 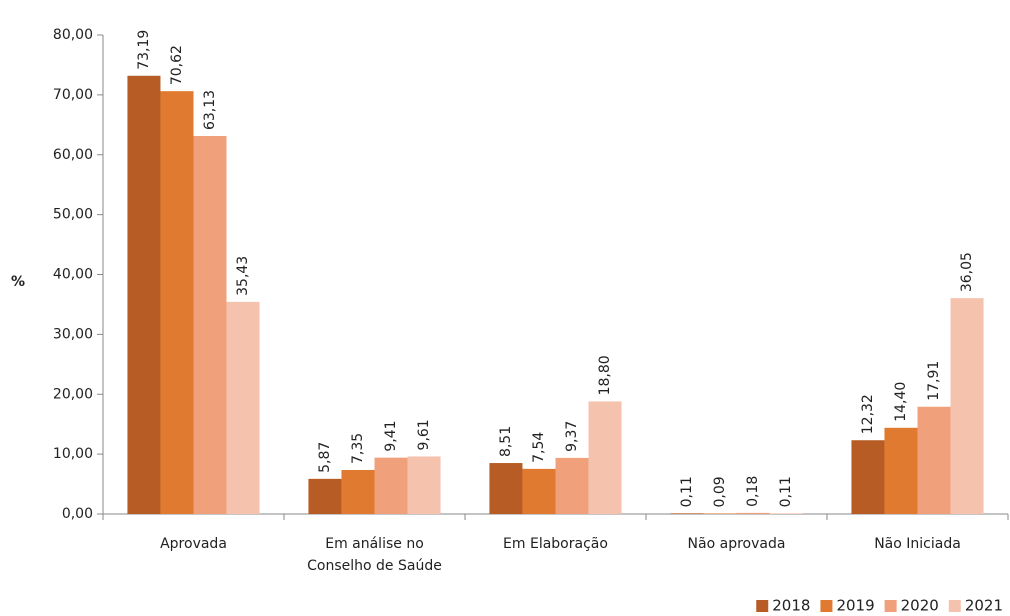 What do you see at coordinates (73, 155) in the screenshot?
I see `y-tick-label: 60,00` at bounding box center [73, 155].